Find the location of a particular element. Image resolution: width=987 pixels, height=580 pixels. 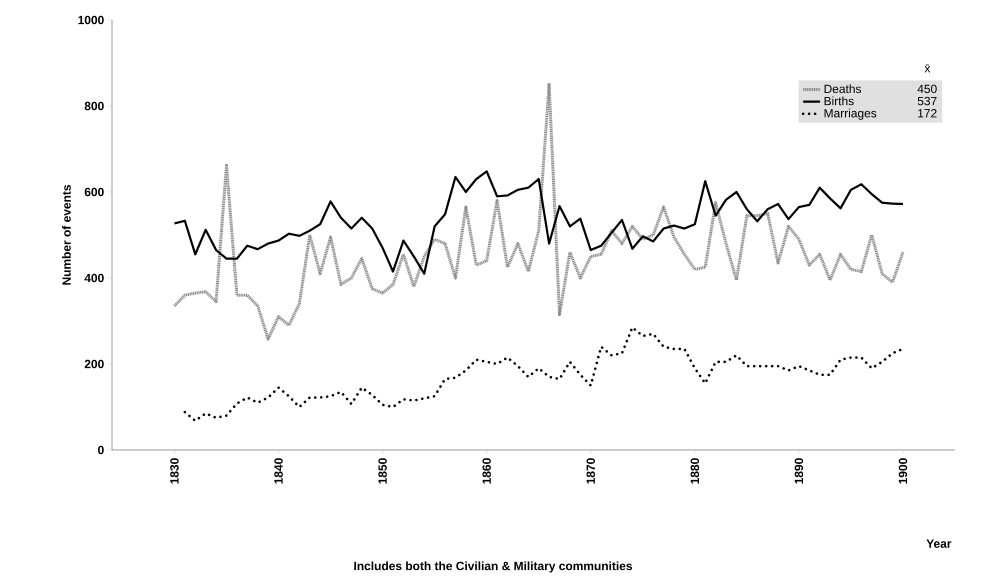

y-tick-label: 200 is located at coordinates (94, 364).